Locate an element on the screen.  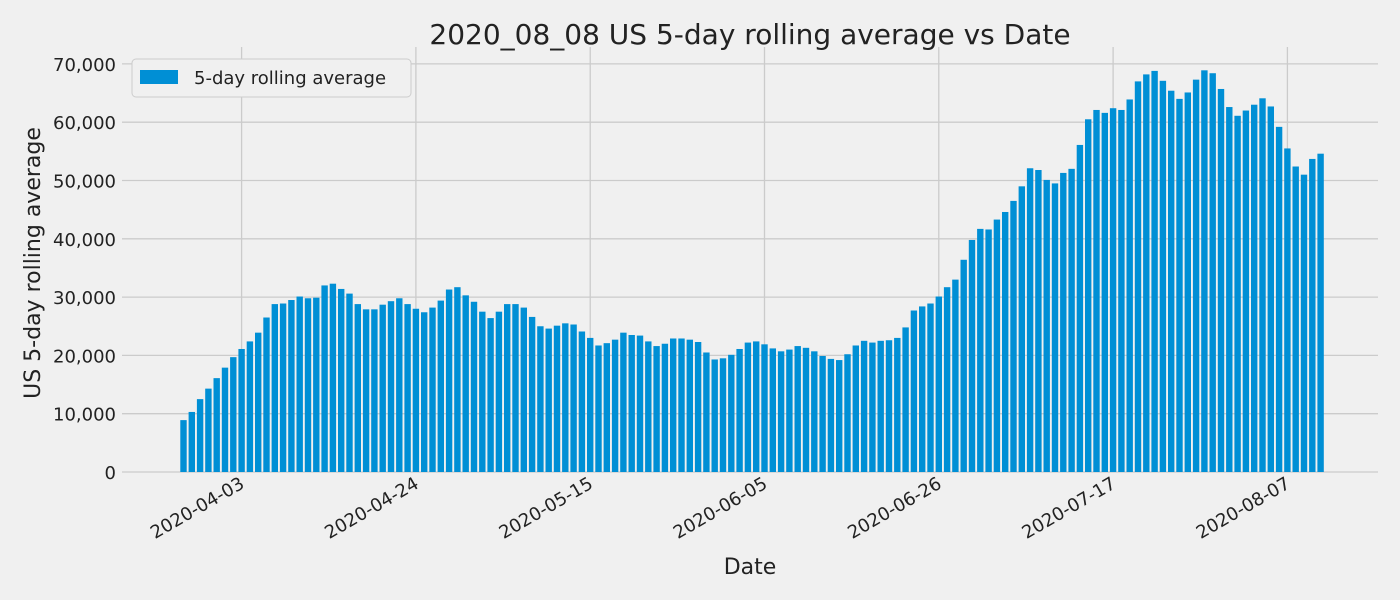
y-tick-label: 30,000 is located at coordinates (84, 298).